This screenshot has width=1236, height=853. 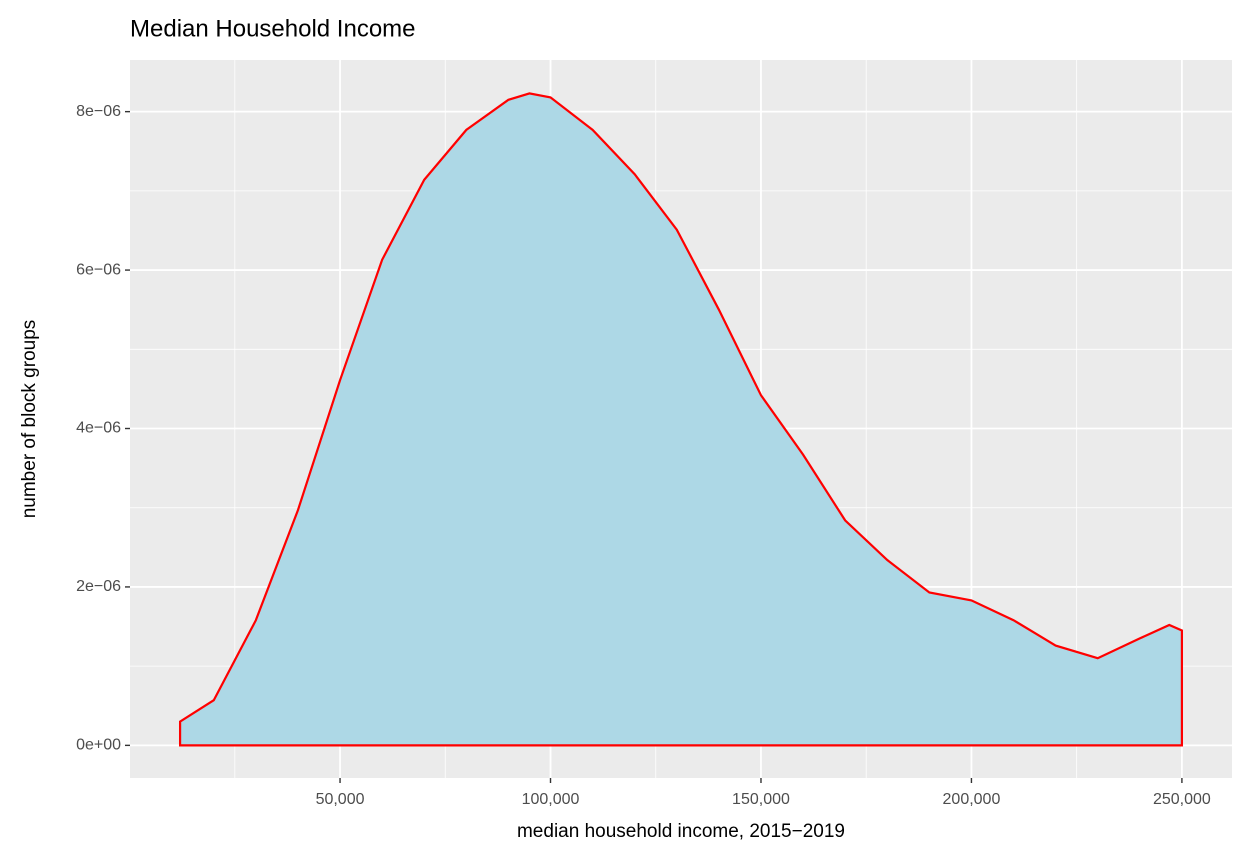 What do you see at coordinates (98, 586) in the screenshot?
I see `y-tick-label: 2e−06` at bounding box center [98, 586].